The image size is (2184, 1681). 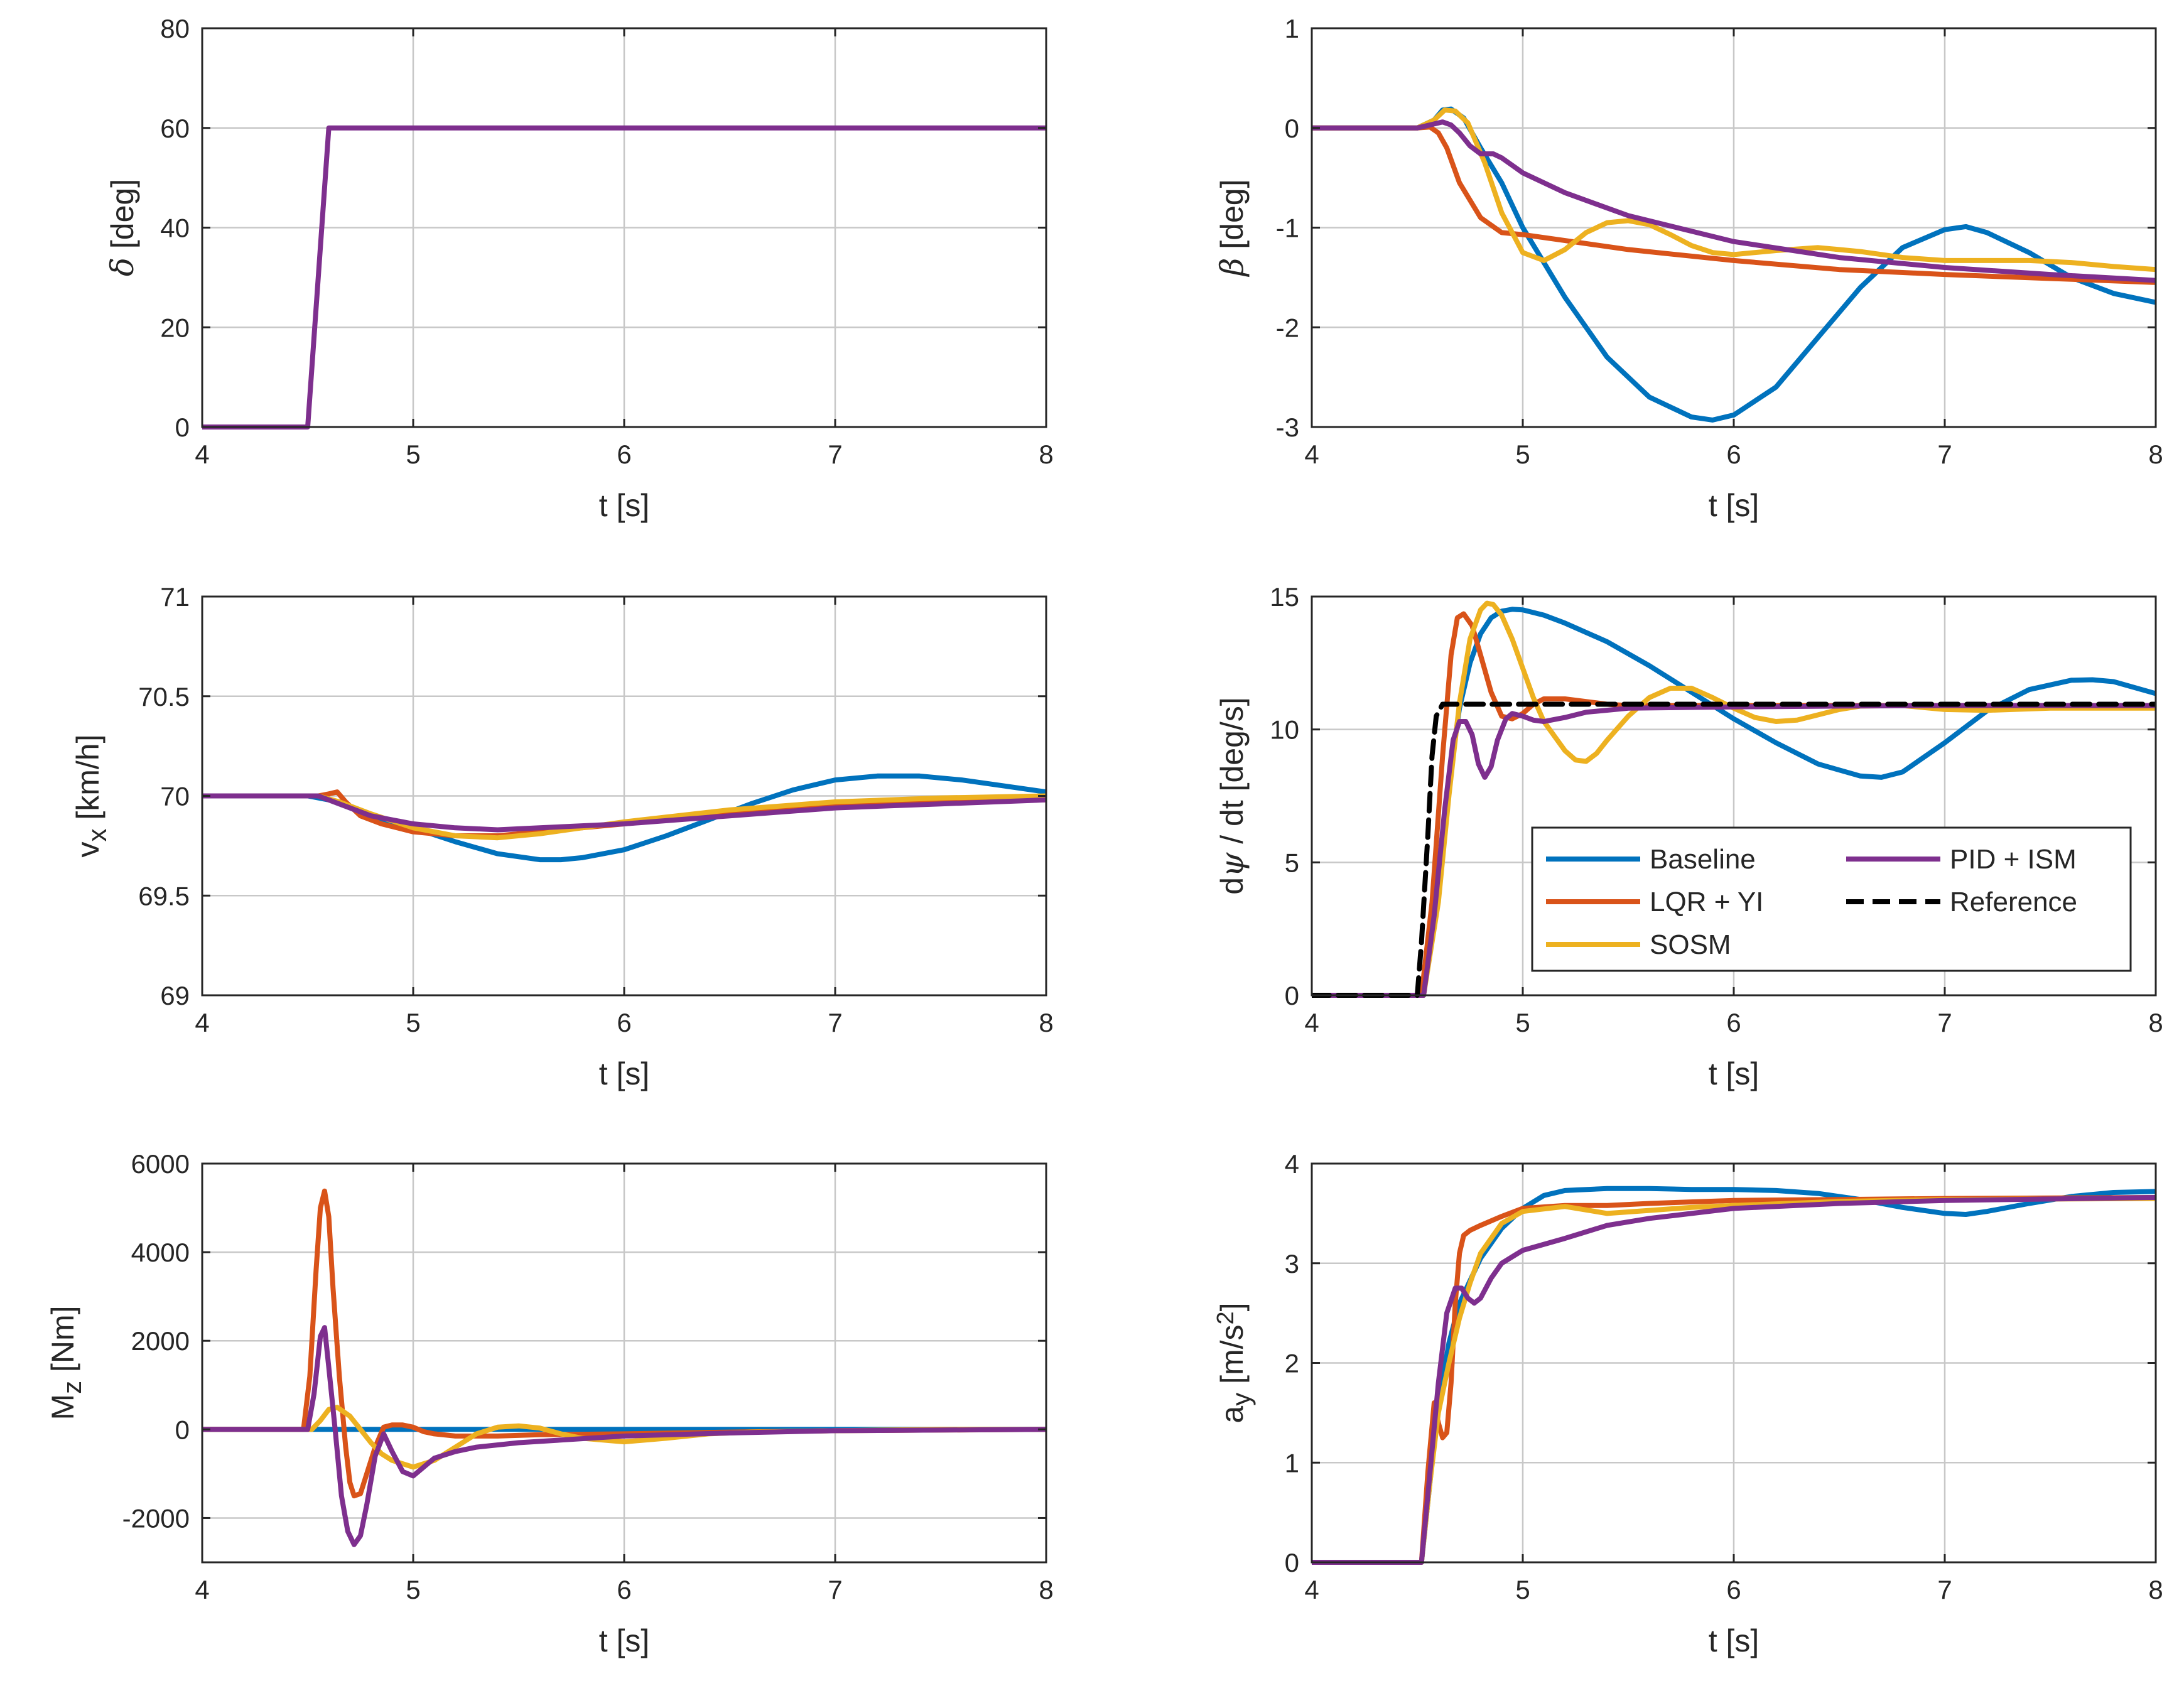 What do you see at coordinates (1232, 1306) in the screenshot?
I see `y-axis-label-part: ]` at bounding box center [1232, 1306].